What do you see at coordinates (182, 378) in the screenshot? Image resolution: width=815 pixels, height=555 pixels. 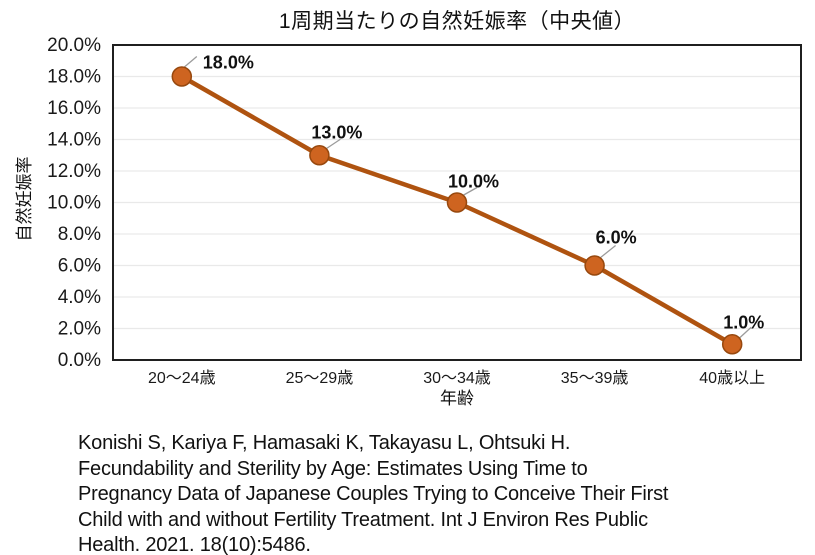 I see `x-category-label: 20～24歳` at bounding box center [182, 378].